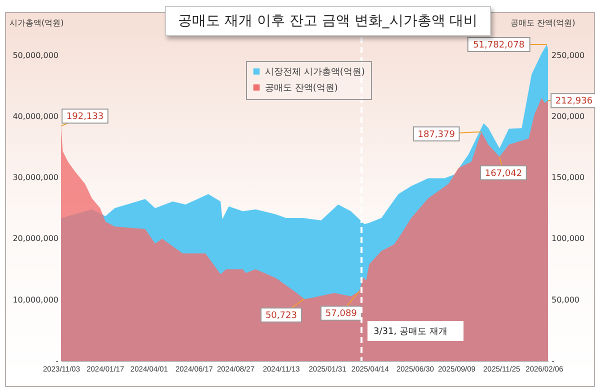 Image resolution: width=600 pixels, height=391 pixels. What do you see at coordinates (315, 73) in the screenshot?
I see `legend-label: 시장전체 시가총액(억원)` at bounding box center [315, 73].